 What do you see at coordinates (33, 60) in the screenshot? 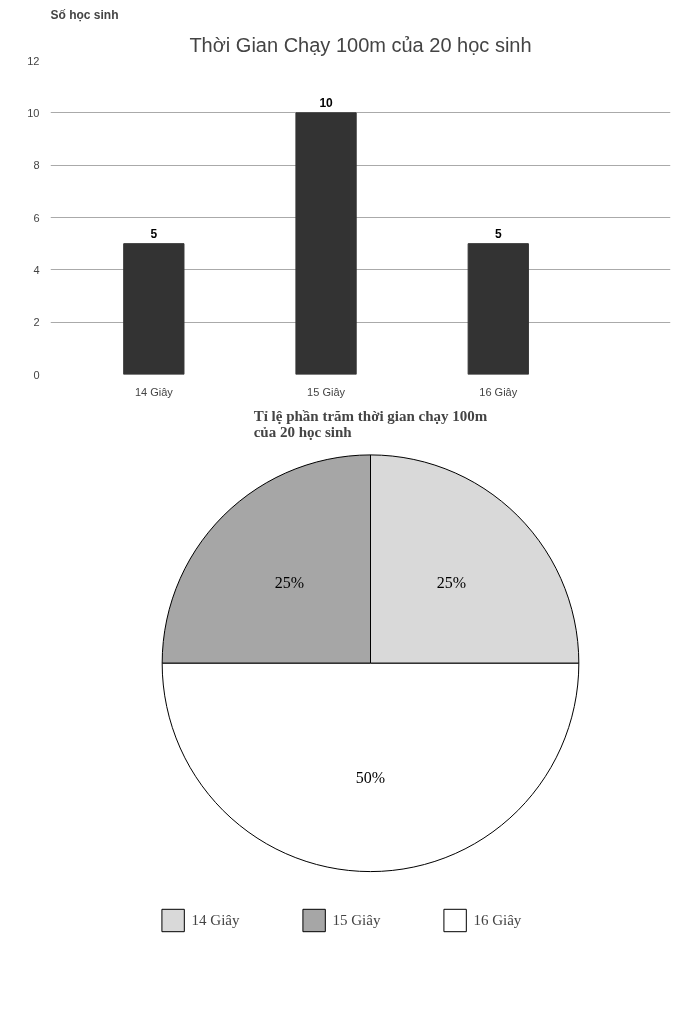
I see `y-tick-label: 12` at bounding box center [33, 60].